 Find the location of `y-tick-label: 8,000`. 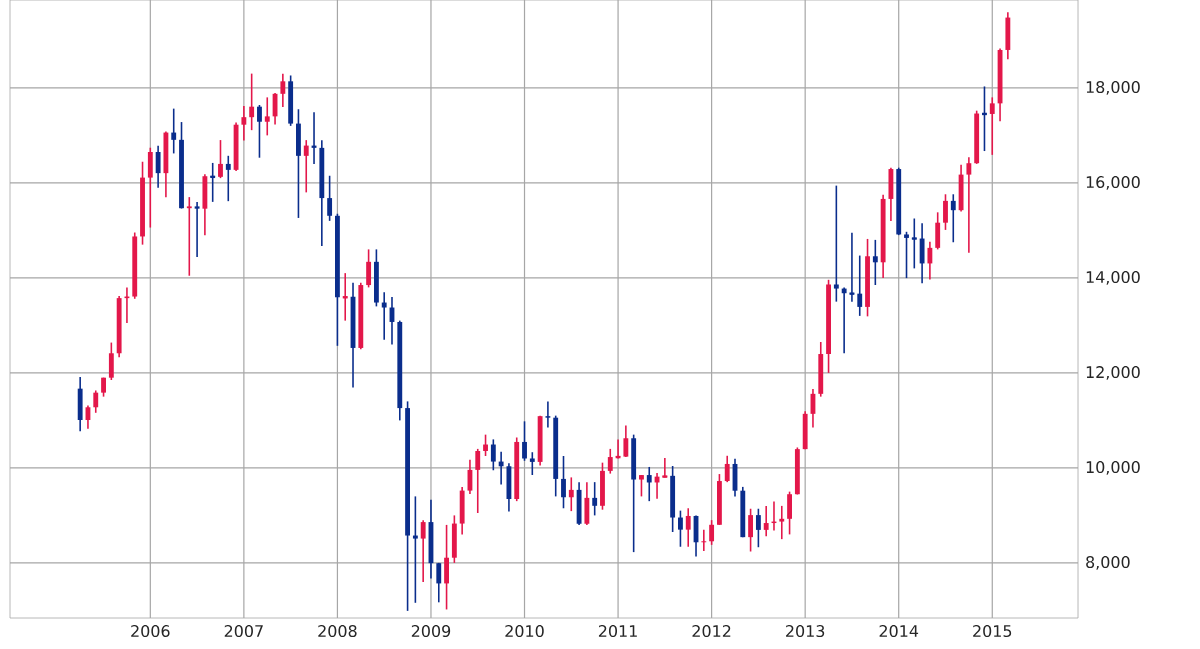

y-tick-label: 8,000 is located at coordinates (1108, 563).